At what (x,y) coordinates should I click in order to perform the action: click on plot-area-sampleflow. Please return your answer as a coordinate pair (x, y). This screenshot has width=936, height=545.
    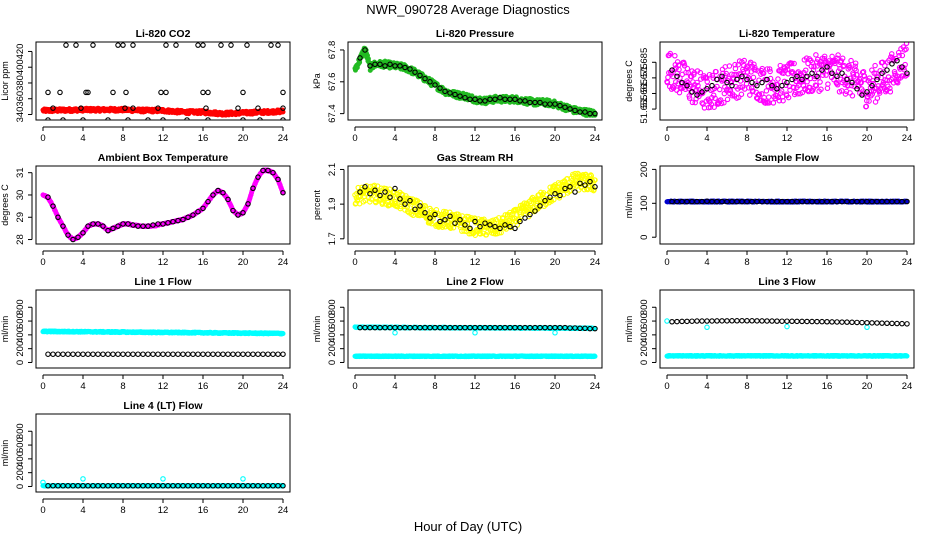
    Looking at the image, I should click on (787, 201).